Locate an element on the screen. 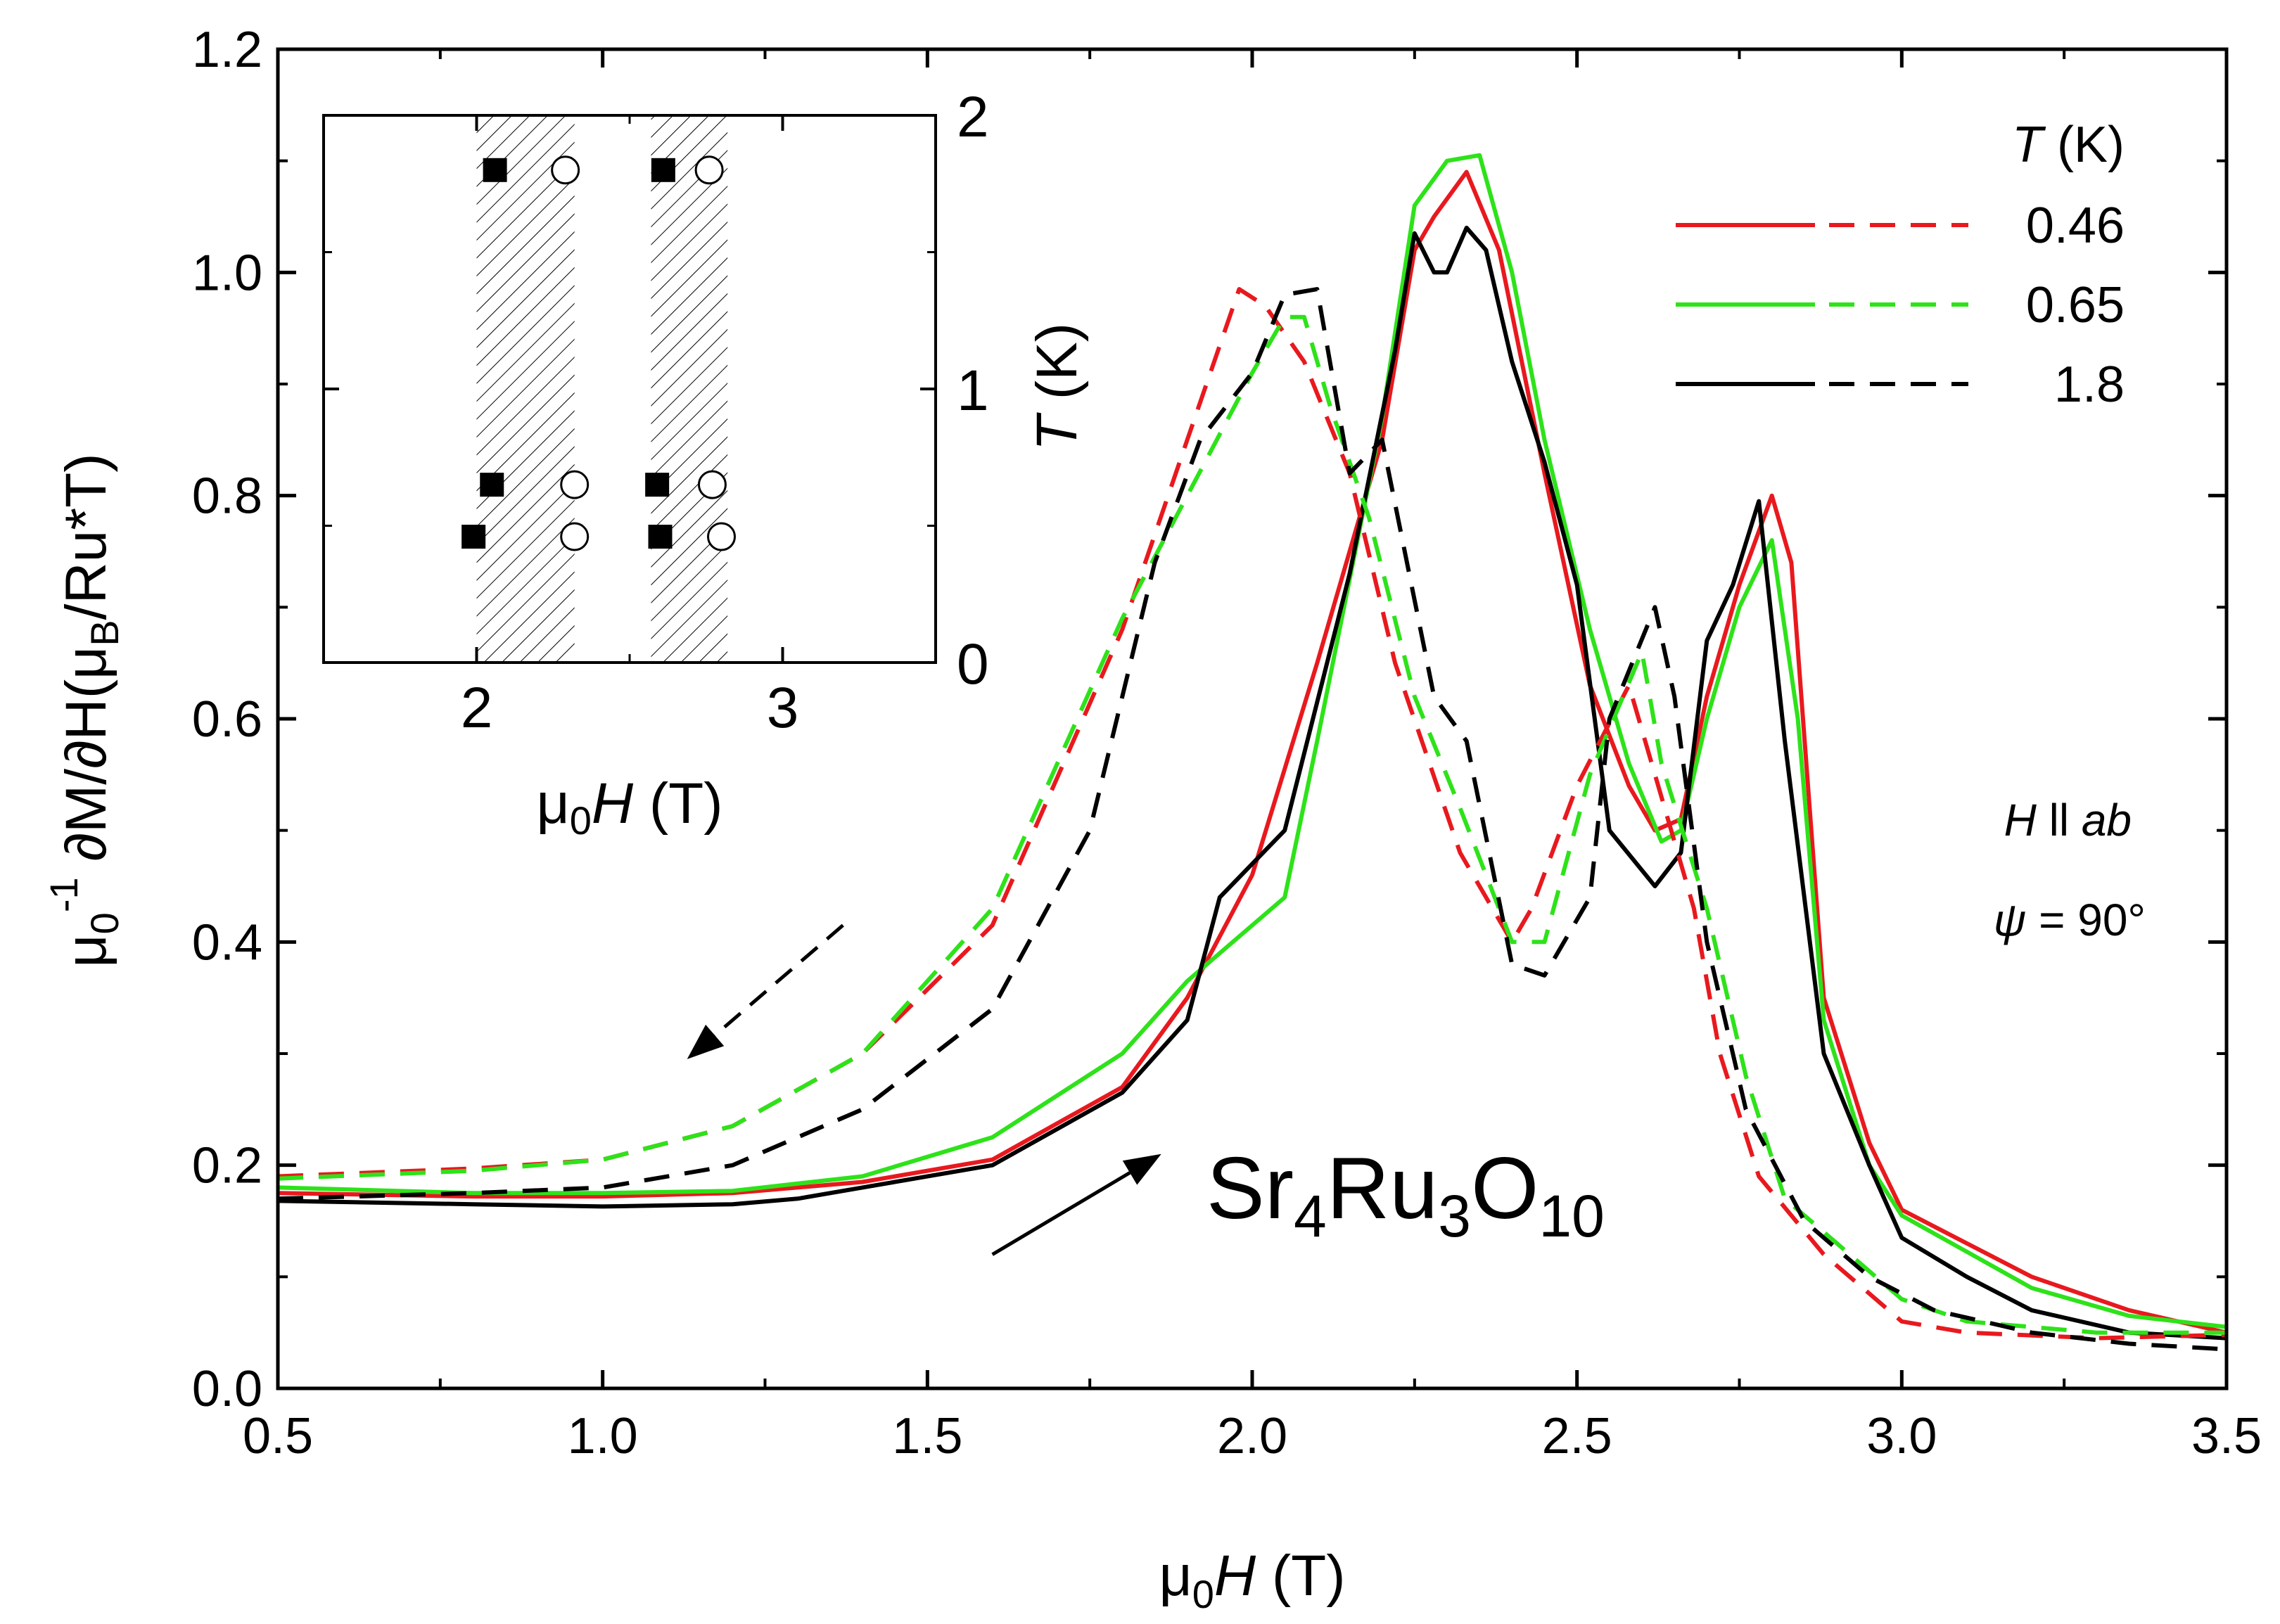 The image size is (2280, 1624). sweep-arrows is located at coordinates (924, 1089).